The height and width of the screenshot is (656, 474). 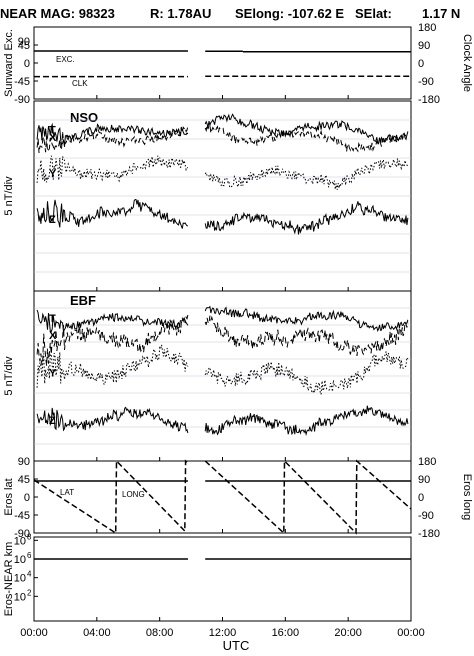 I want to click on panel-eros-angles-ytick-right: 90, so click(x=424, y=480).